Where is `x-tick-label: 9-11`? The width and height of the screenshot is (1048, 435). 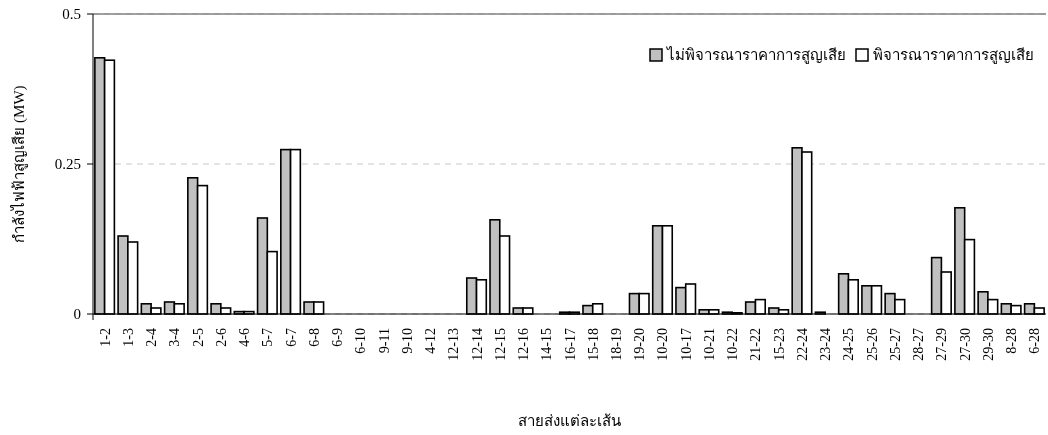 x-tick-label: 9-11 is located at coordinates (384, 341).